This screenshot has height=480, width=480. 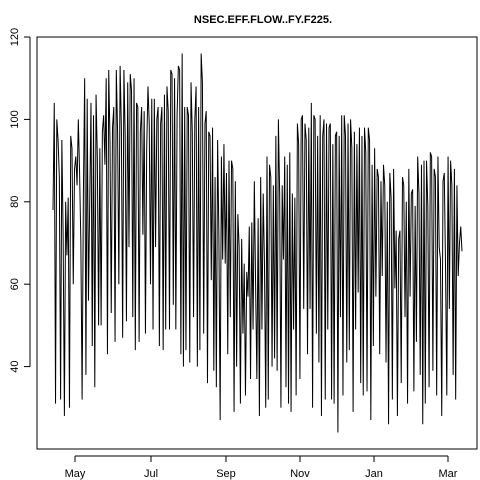 I want to click on y-tick-label: 60, so click(x=15, y=284).